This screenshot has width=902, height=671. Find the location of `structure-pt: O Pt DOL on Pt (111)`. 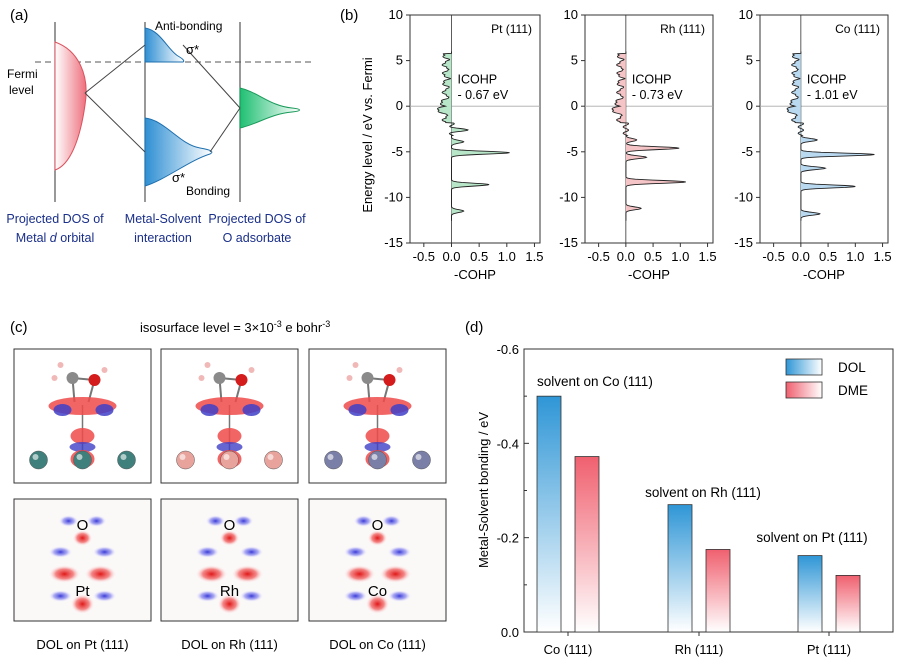

structure-pt: O Pt DOL on Pt (111) is located at coordinates (82, 500).